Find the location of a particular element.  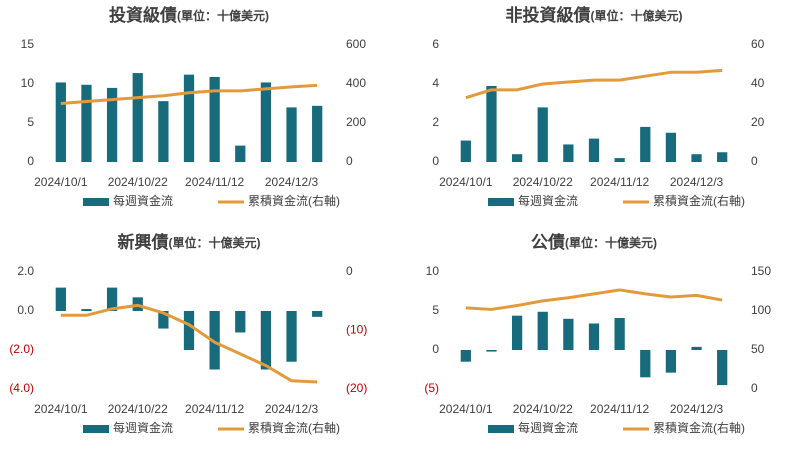

y-tick-label: 4 is located at coordinates (435, 83).